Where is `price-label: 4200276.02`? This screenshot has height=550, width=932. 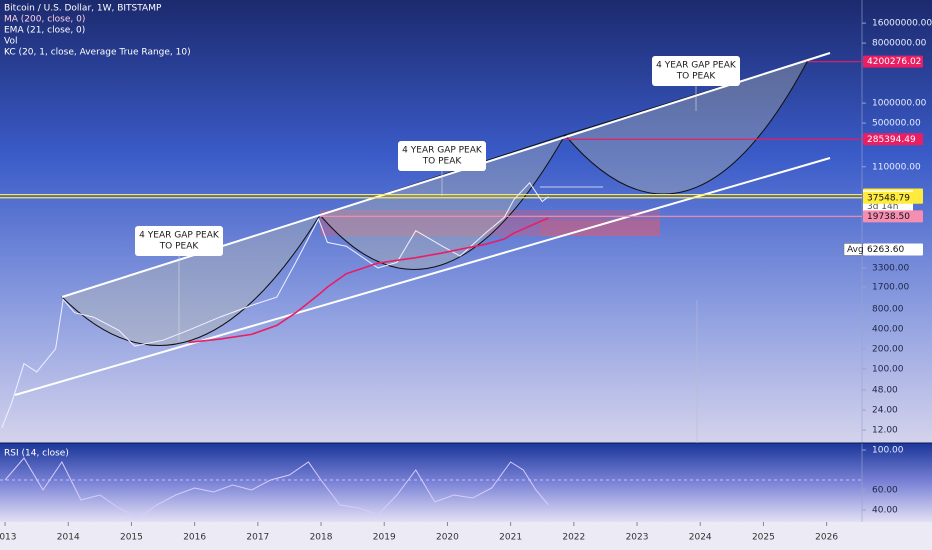
price-label: 4200276.02 is located at coordinates (894, 62).